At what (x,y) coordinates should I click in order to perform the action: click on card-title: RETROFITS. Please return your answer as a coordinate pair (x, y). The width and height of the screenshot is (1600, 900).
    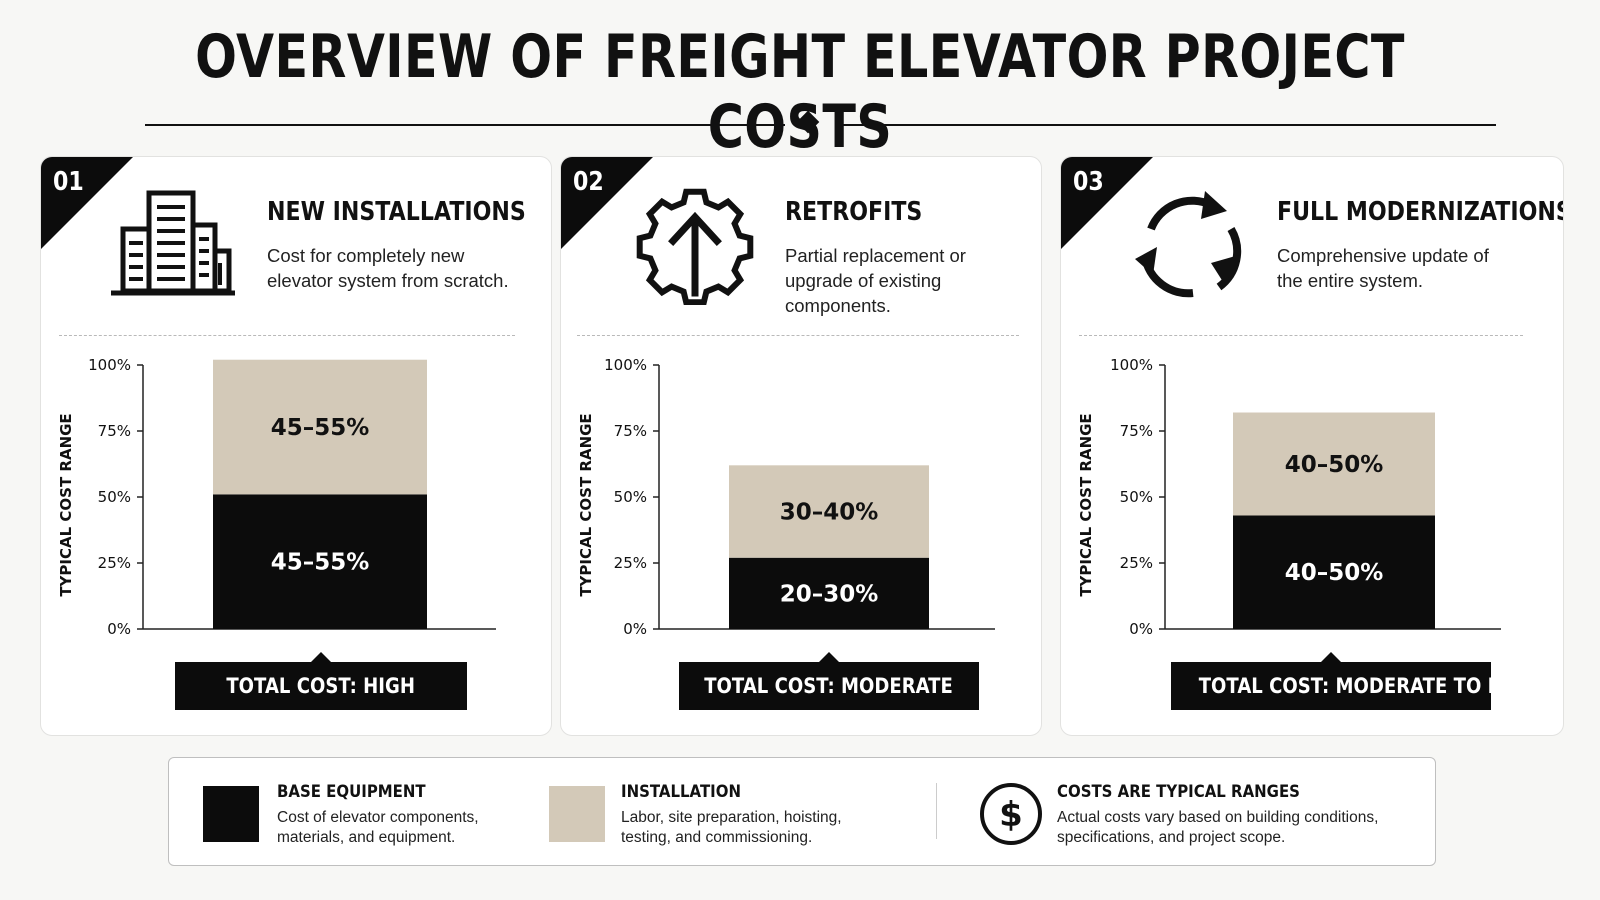
    Looking at the image, I should click on (854, 212).